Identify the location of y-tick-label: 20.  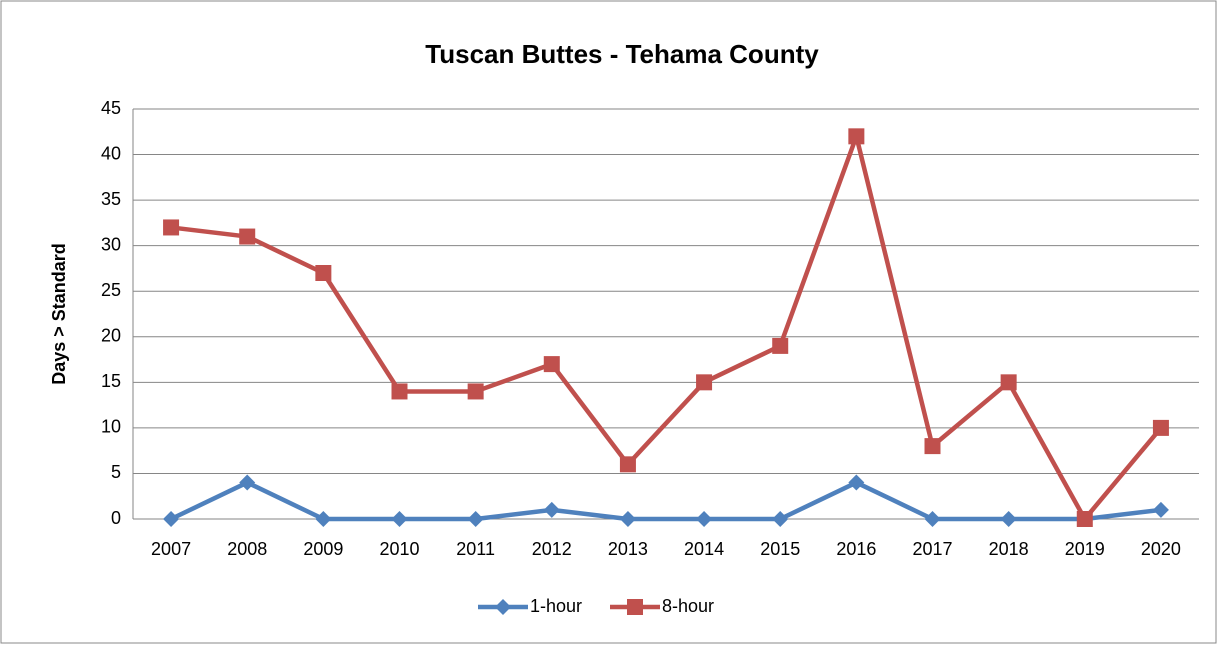
(111, 336).